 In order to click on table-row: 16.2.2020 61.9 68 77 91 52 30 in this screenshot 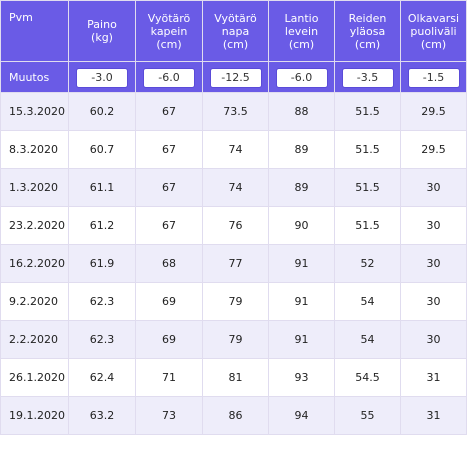, I will do `click(233, 263)`.